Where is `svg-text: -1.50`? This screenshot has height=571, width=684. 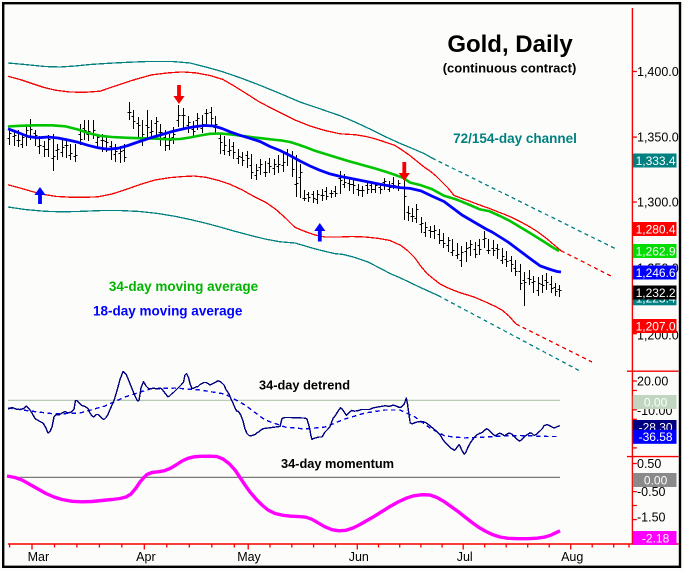
svg-text: -1.50 is located at coordinates (651, 517).